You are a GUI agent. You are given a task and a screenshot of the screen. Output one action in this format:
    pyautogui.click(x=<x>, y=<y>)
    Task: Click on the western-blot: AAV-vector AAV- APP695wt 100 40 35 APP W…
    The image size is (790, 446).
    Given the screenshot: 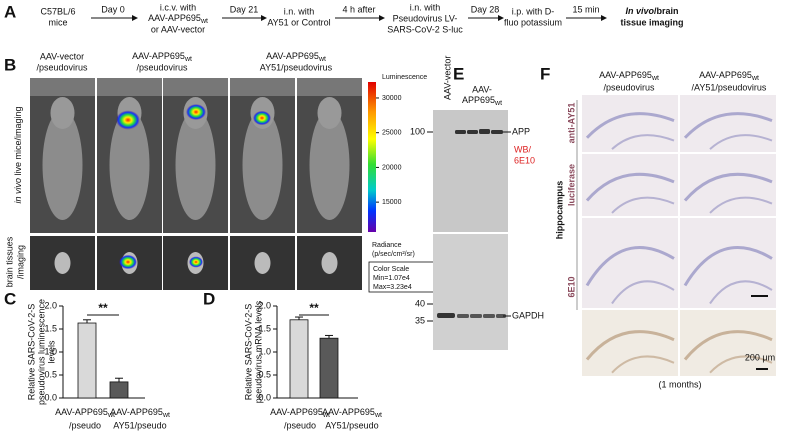 What is the action you would take?
    pyautogui.click(x=477, y=203)
    